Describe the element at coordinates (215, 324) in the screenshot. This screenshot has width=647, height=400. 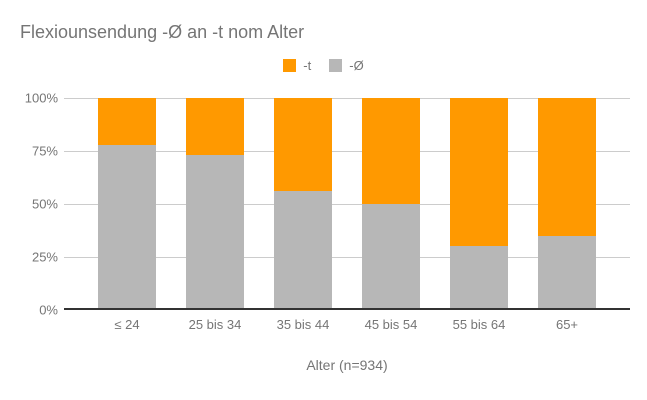
I see `x-axis-category-label: 25 bis 34` at that location.